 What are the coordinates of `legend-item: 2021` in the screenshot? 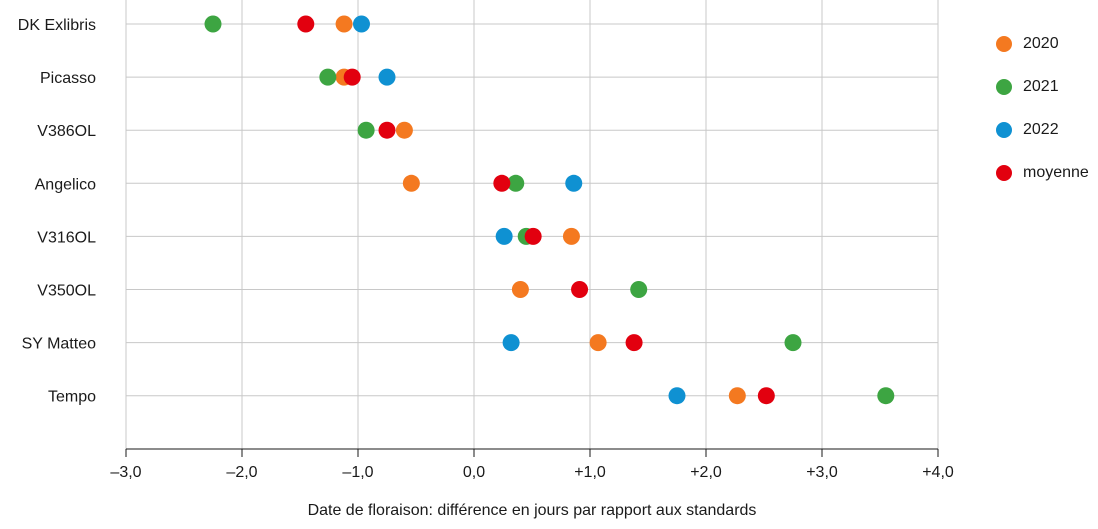 It's located at (1046, 86).